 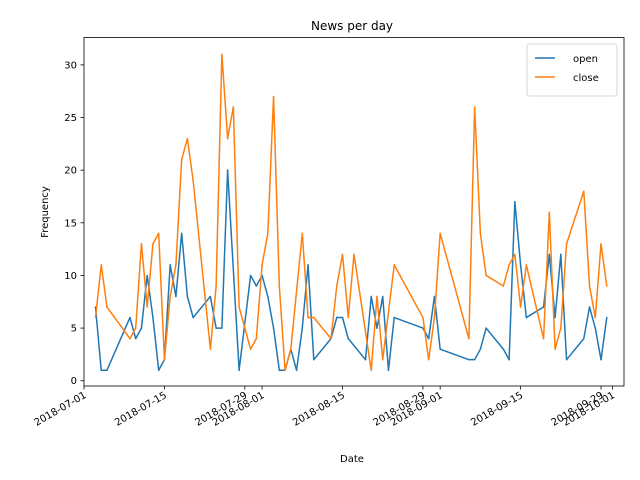 I want to click on y-tick-label: 25, so click(x=70, y=118).